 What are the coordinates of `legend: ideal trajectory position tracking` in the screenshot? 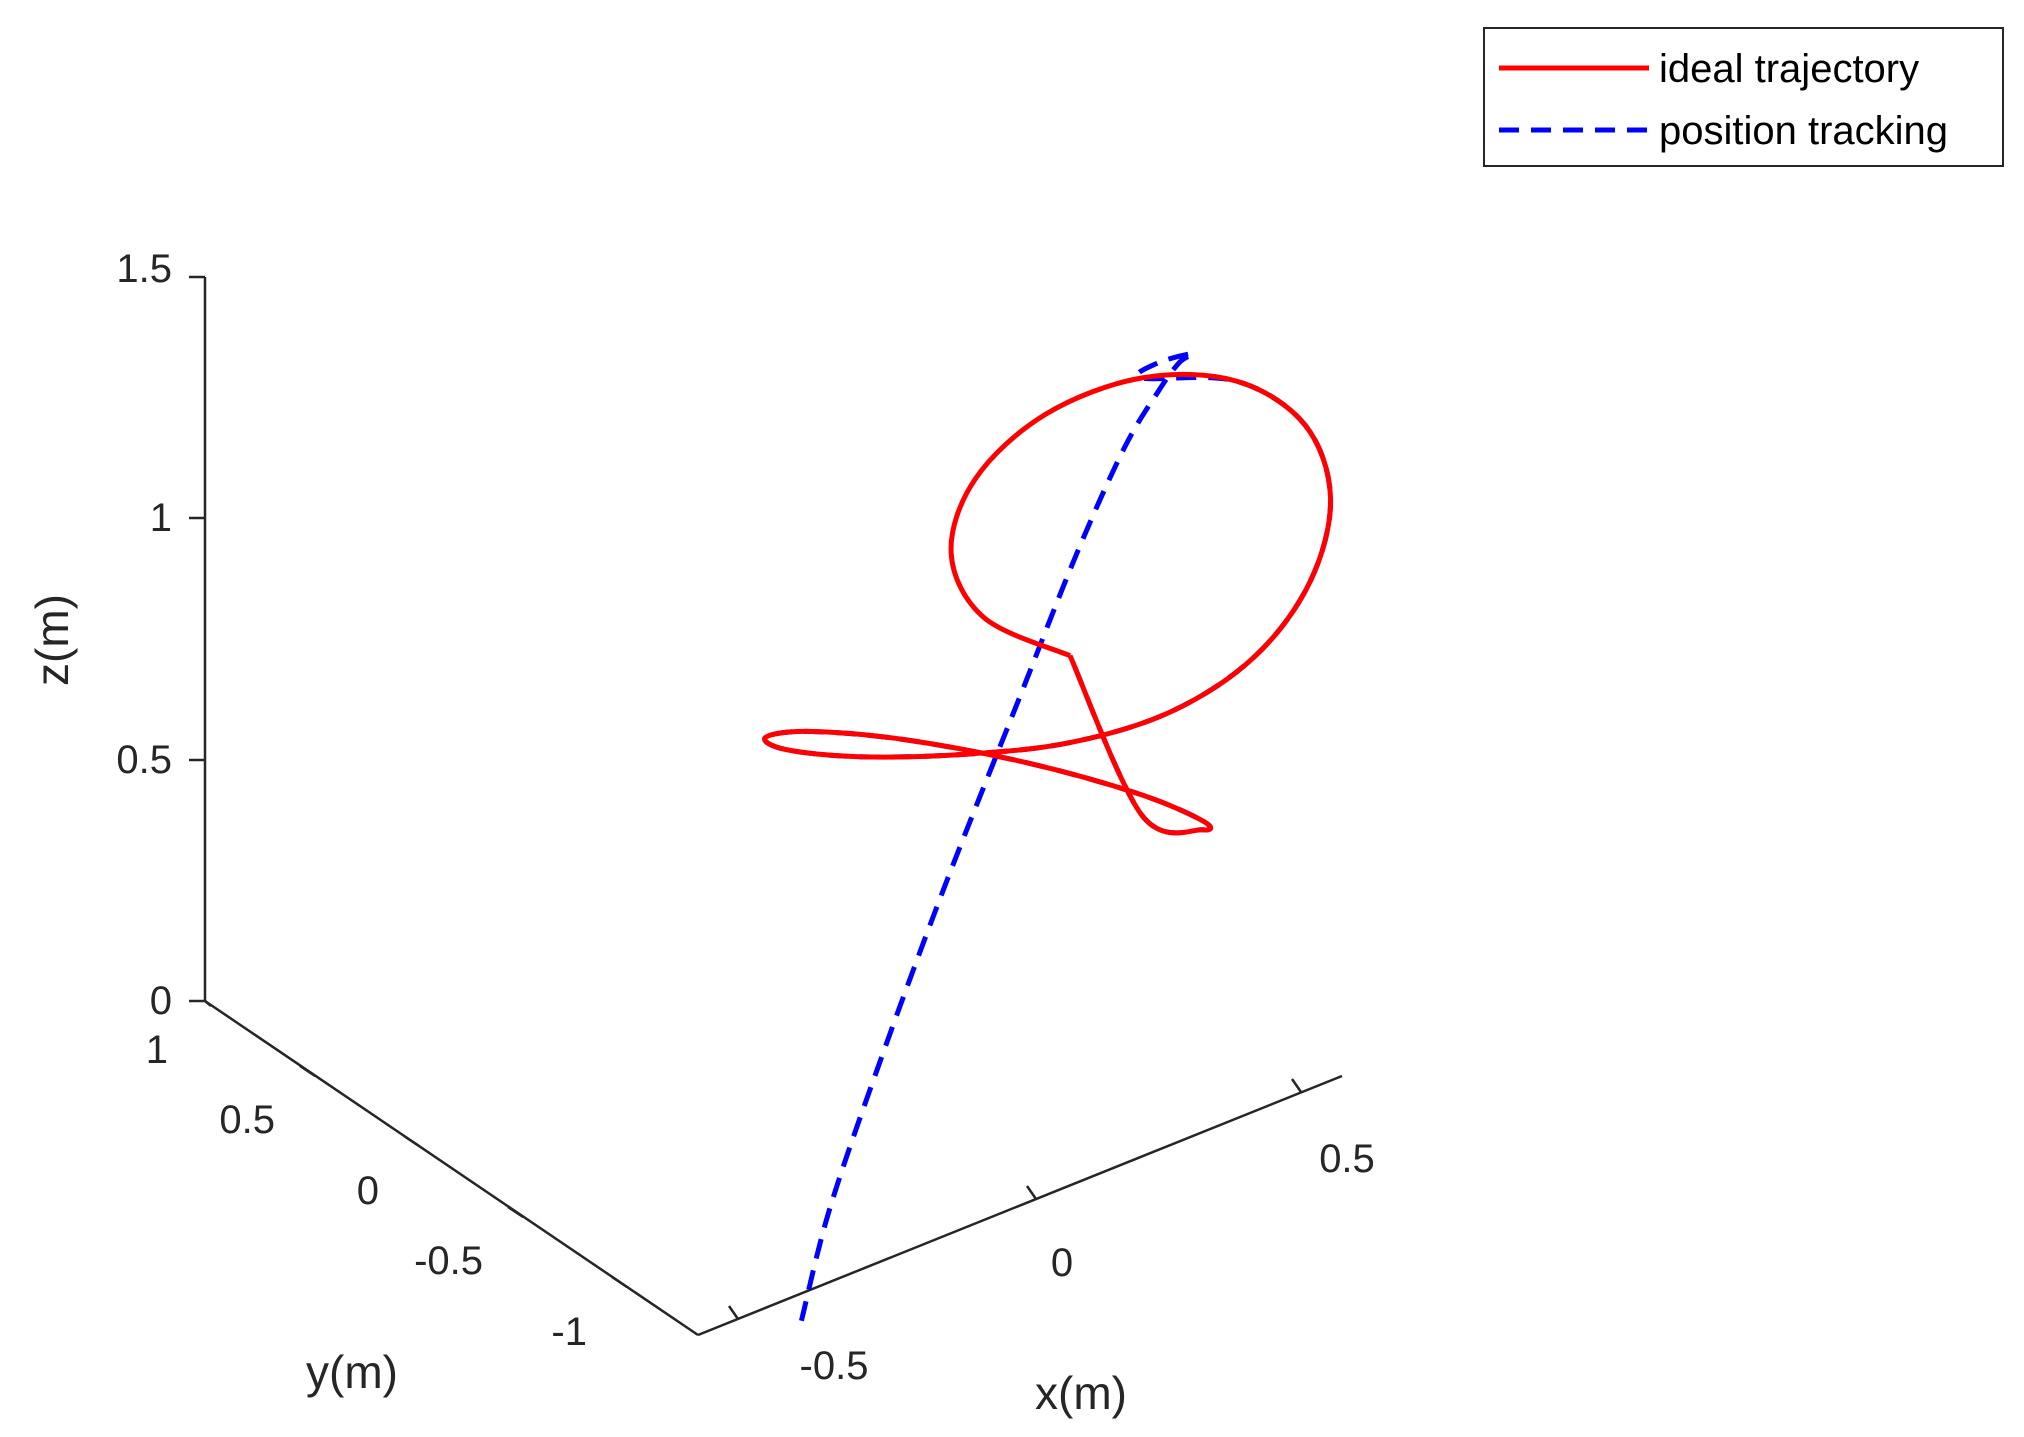 It's located at (1743, 97).